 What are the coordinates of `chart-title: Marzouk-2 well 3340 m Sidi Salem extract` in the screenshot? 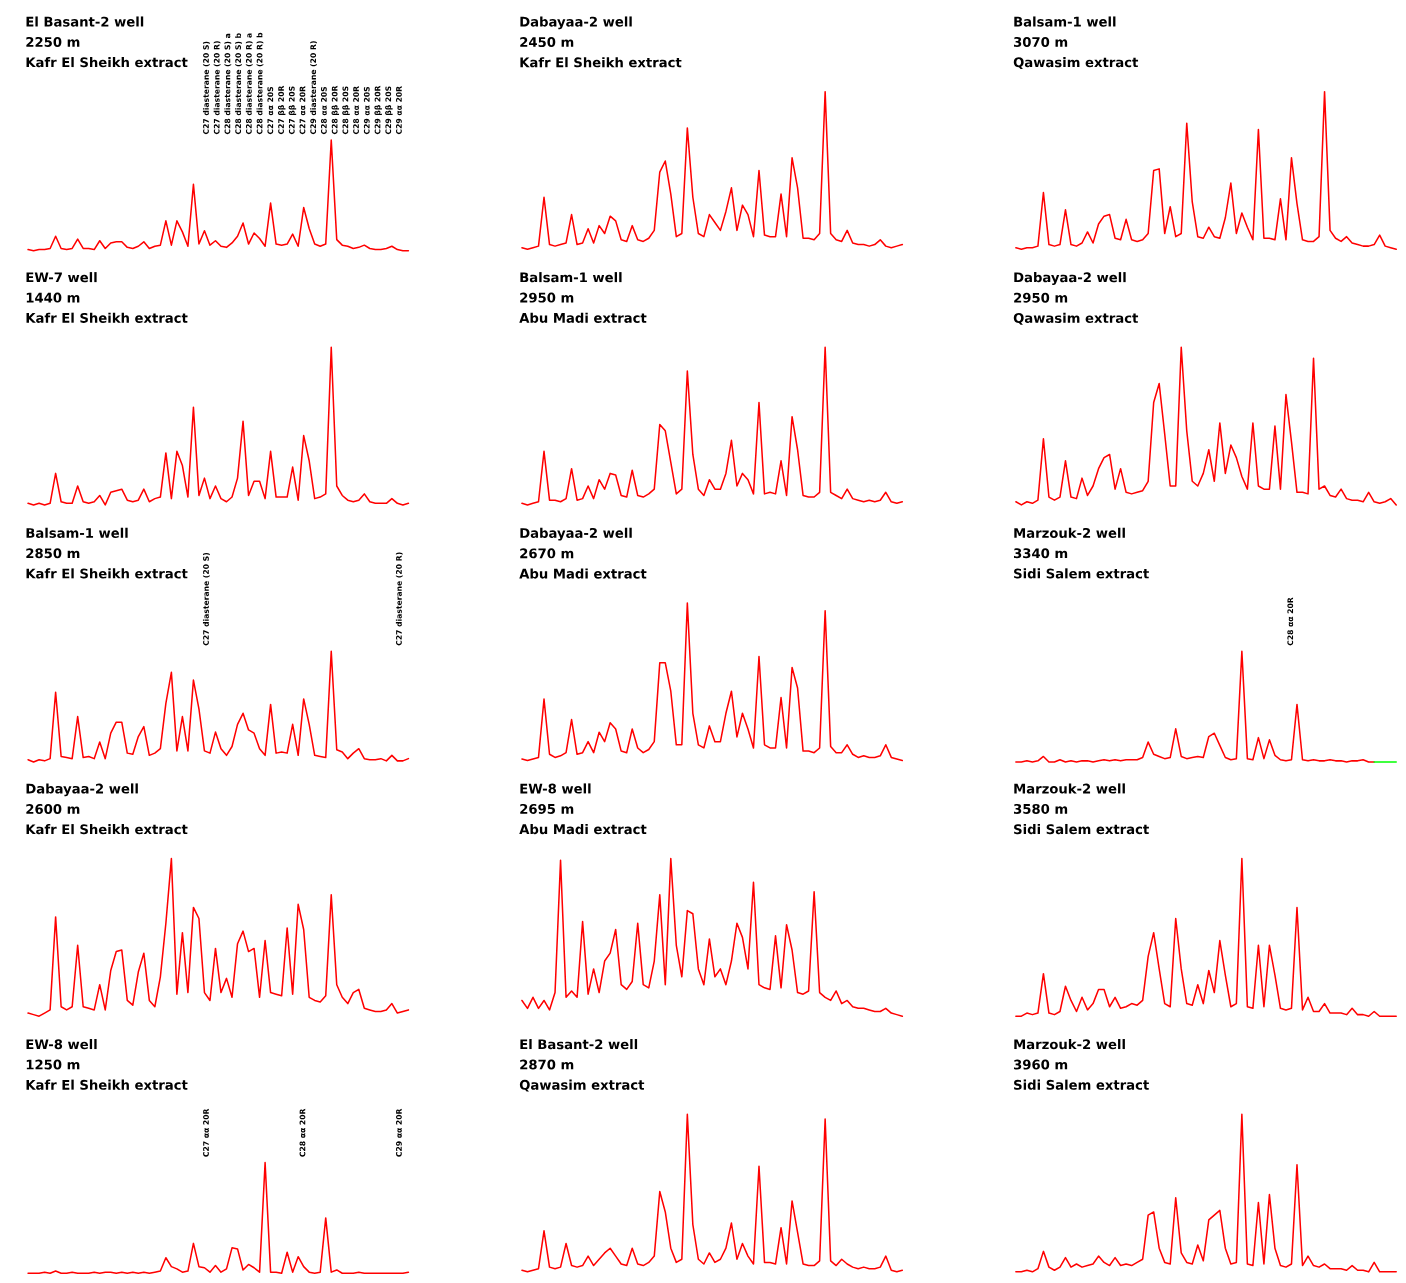 It's located at (1081, 553).